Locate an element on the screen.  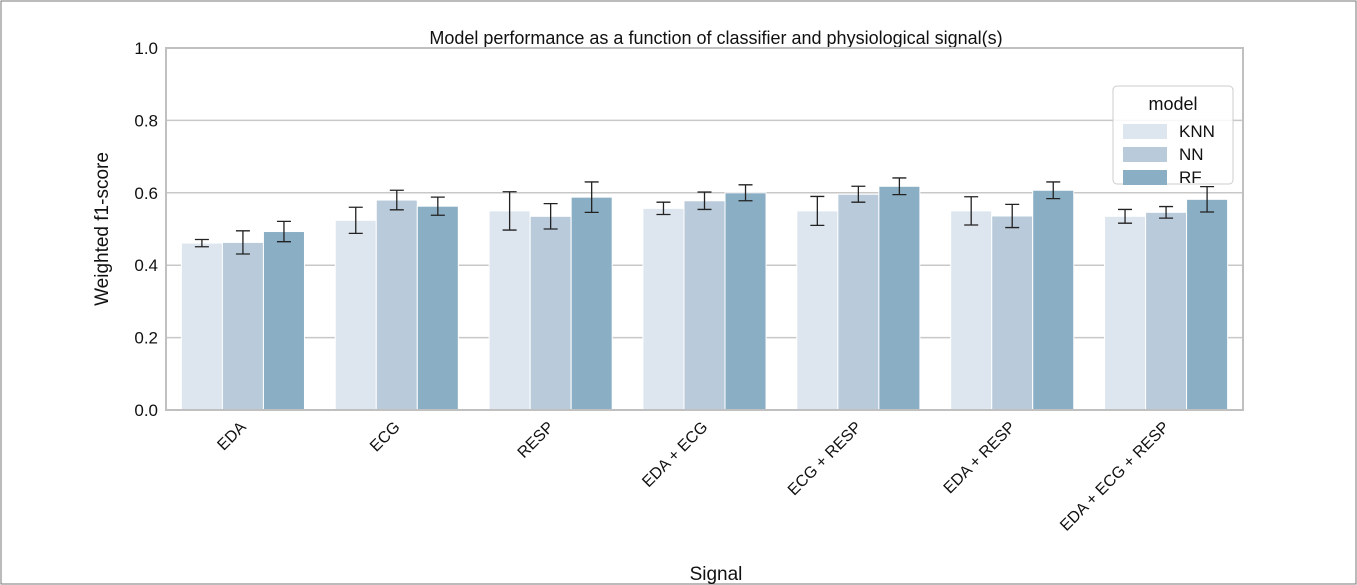
legend-label: RF is located at coordinates (1190, 177).